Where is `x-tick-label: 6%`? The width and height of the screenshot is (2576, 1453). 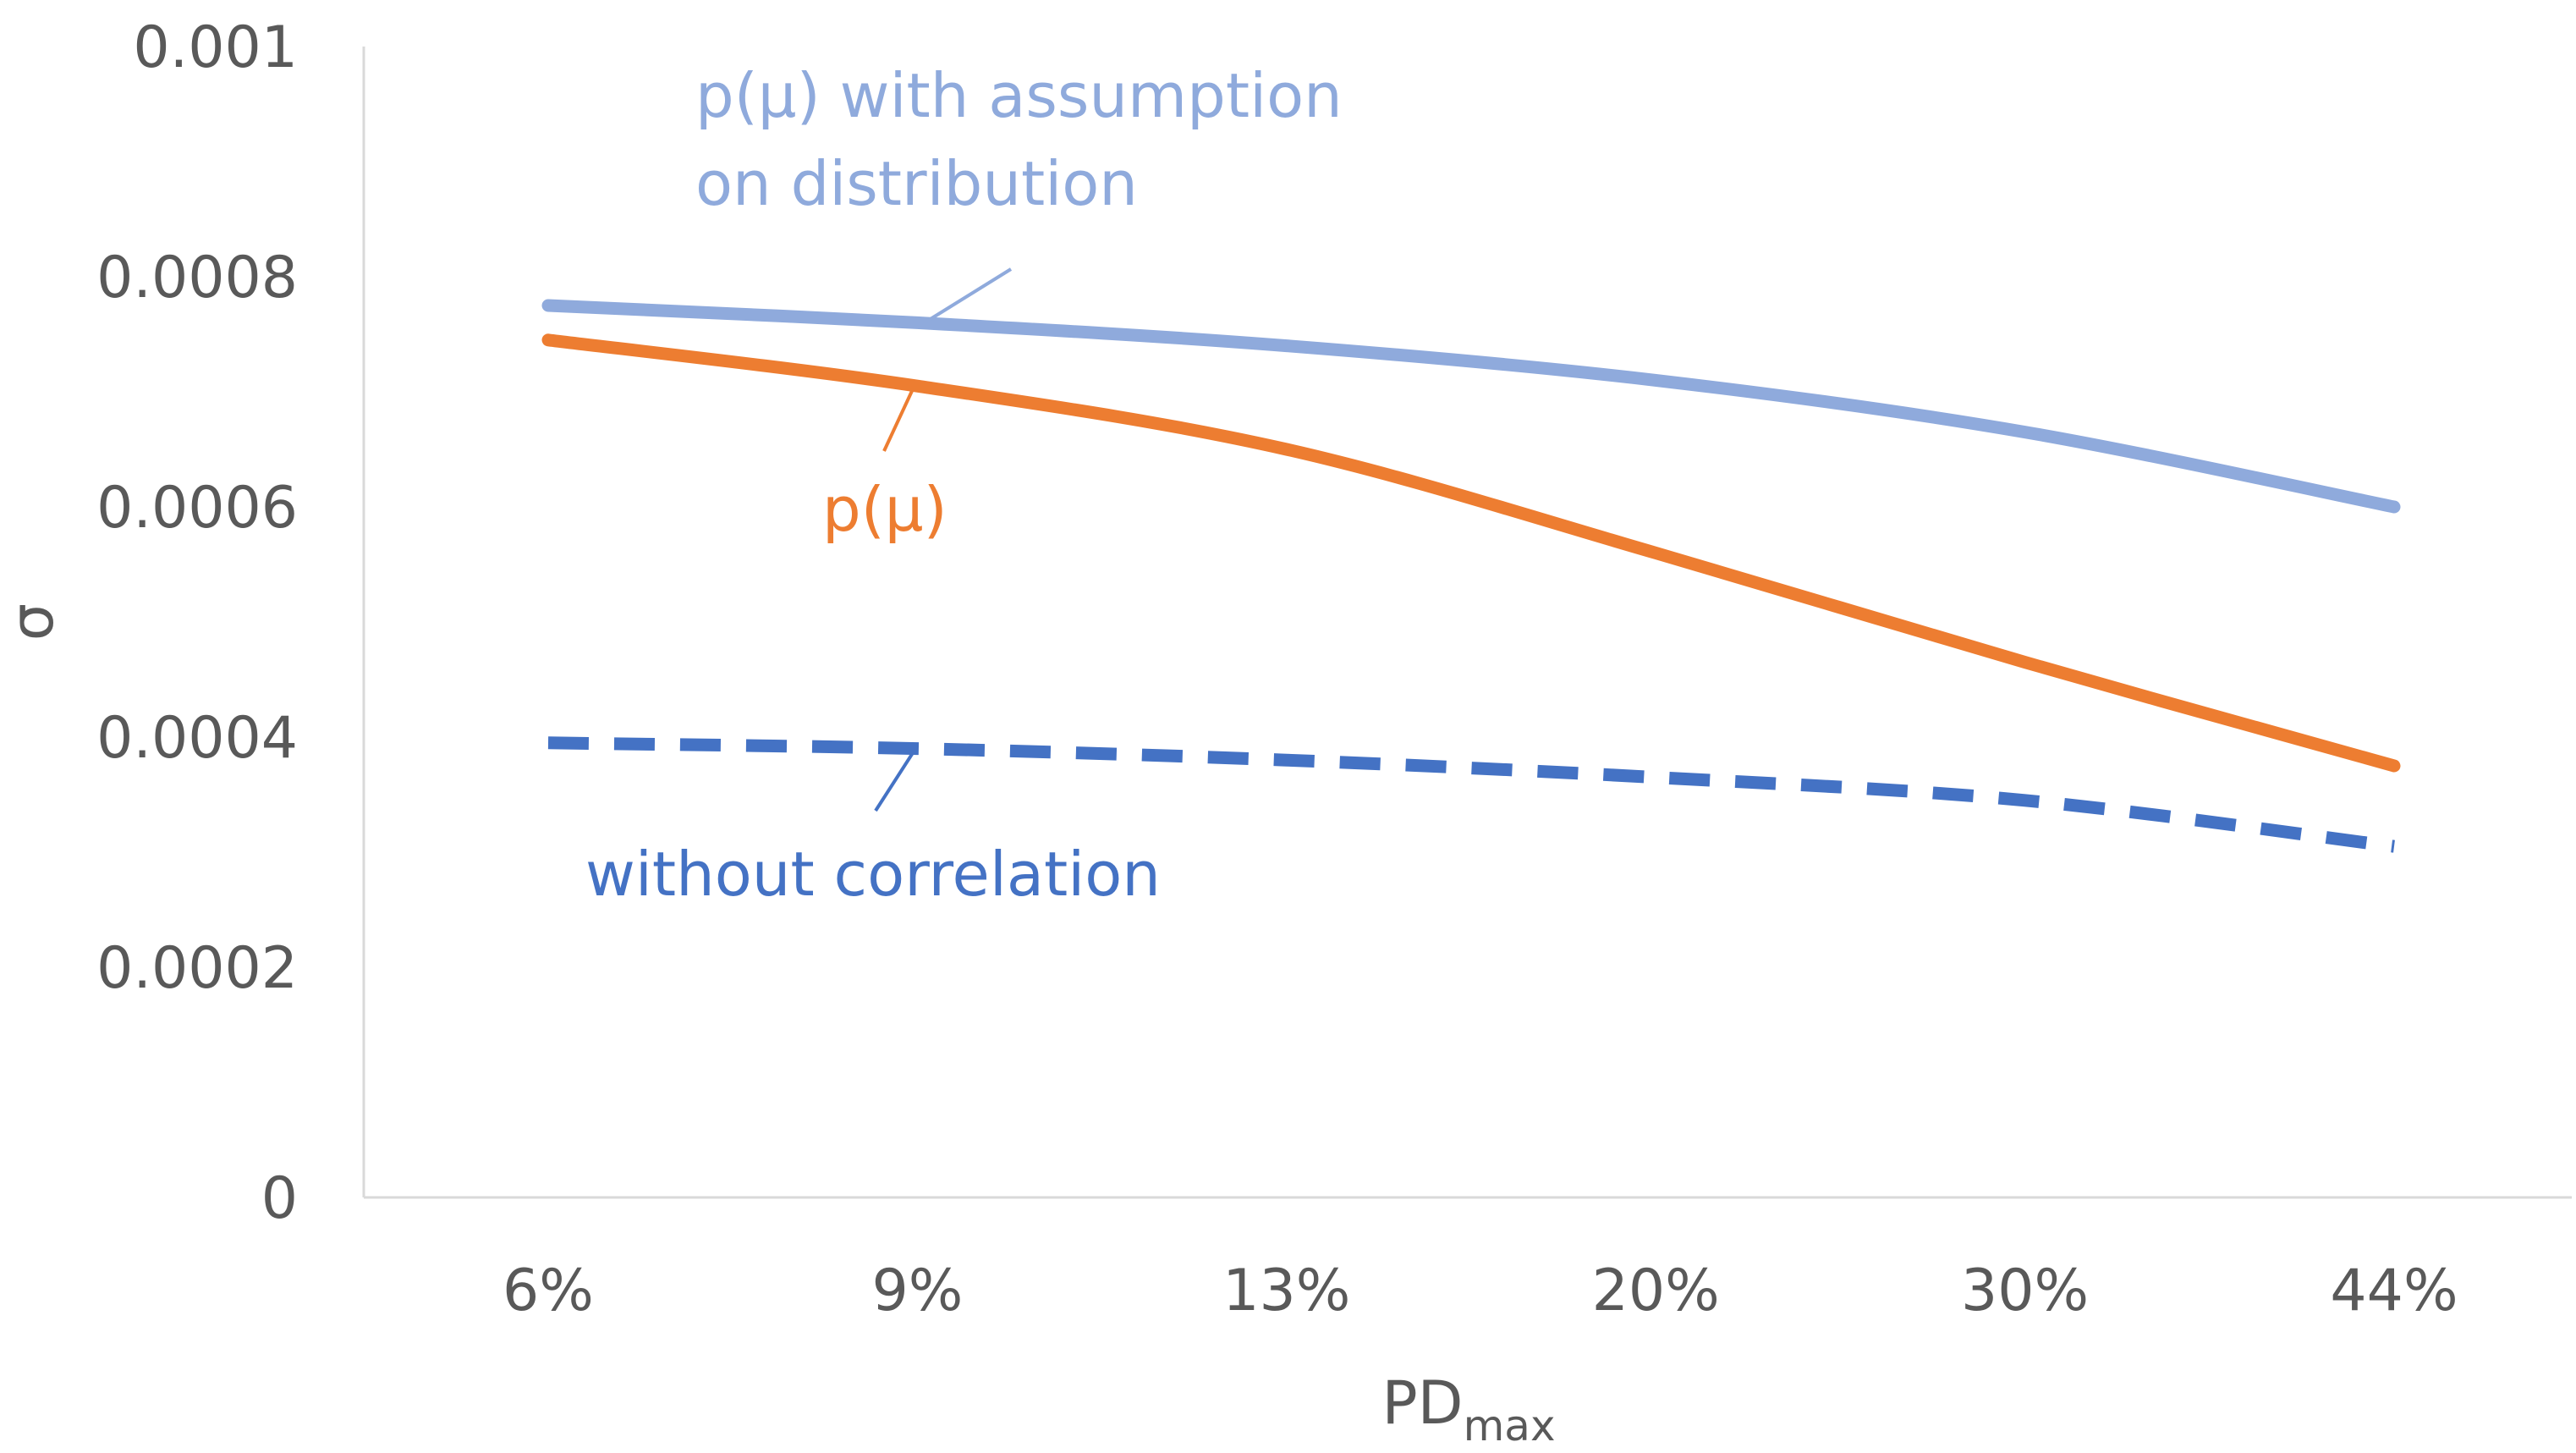
x-tick-label: 6% is located at coordinates (548, 1291).